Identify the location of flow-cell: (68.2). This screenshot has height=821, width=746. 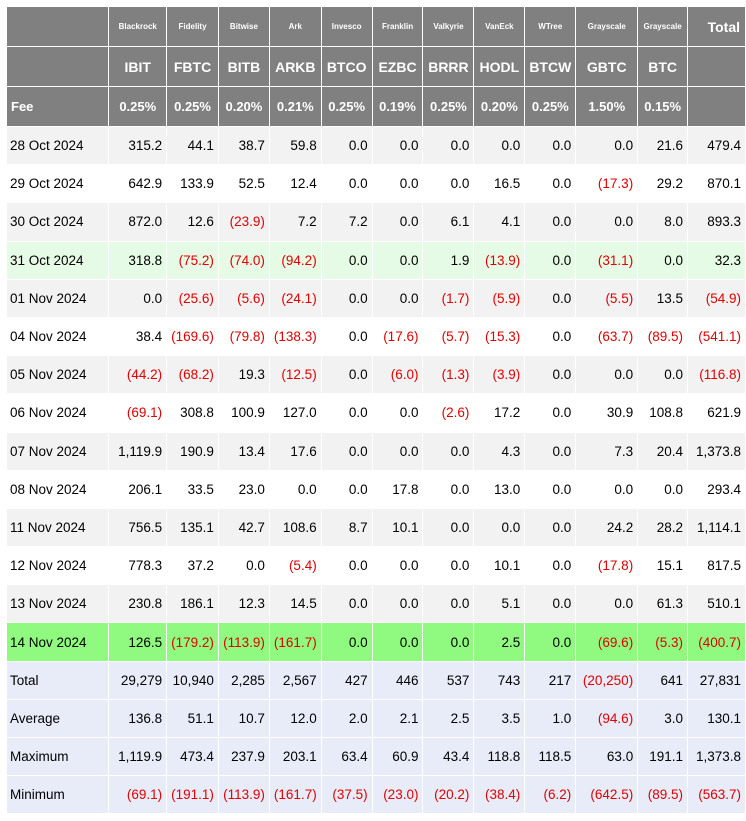
(192, 375).